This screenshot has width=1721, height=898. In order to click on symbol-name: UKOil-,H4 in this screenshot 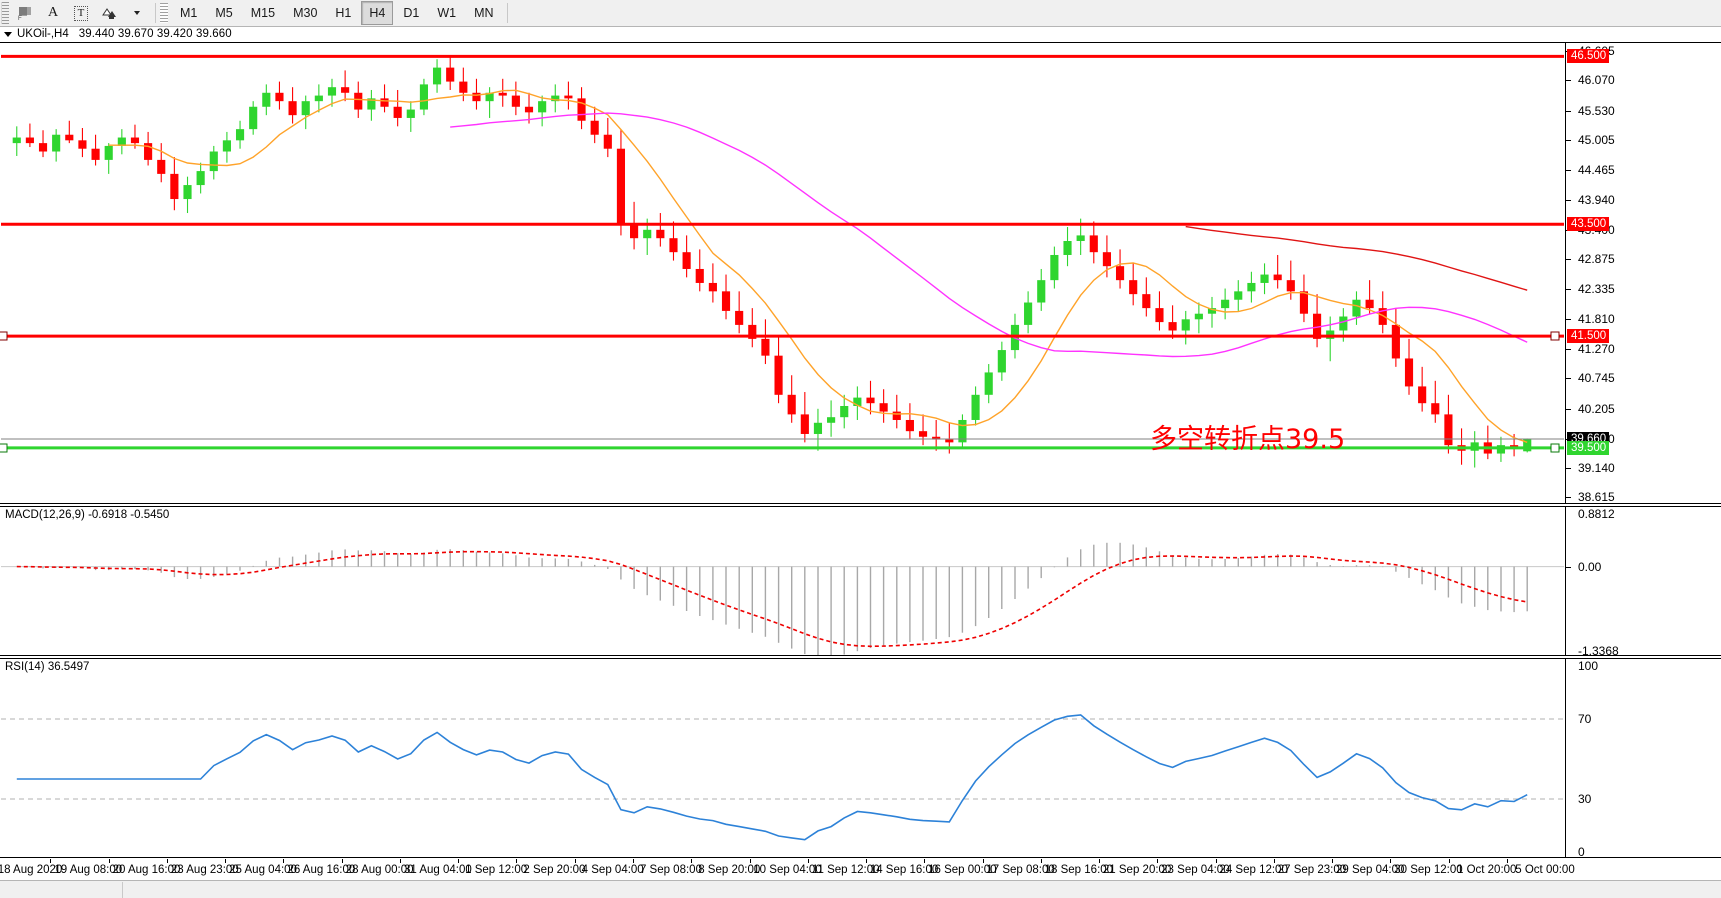, I will do `click(43, 34)`.